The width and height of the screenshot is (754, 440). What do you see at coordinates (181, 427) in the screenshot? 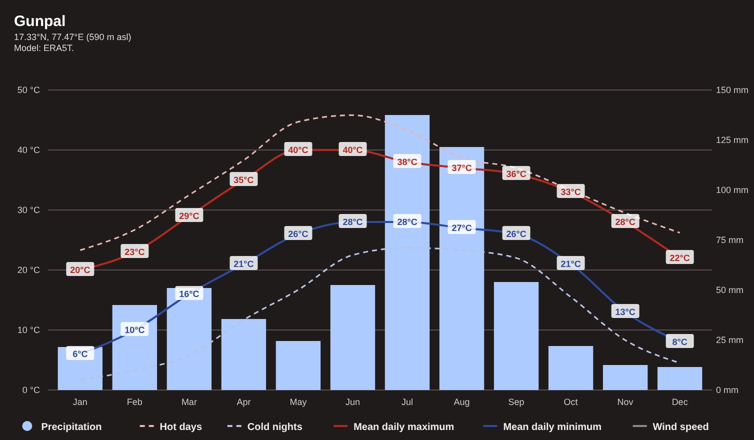
I see `legend-label: Hot days` at bounding box center [181, 427].